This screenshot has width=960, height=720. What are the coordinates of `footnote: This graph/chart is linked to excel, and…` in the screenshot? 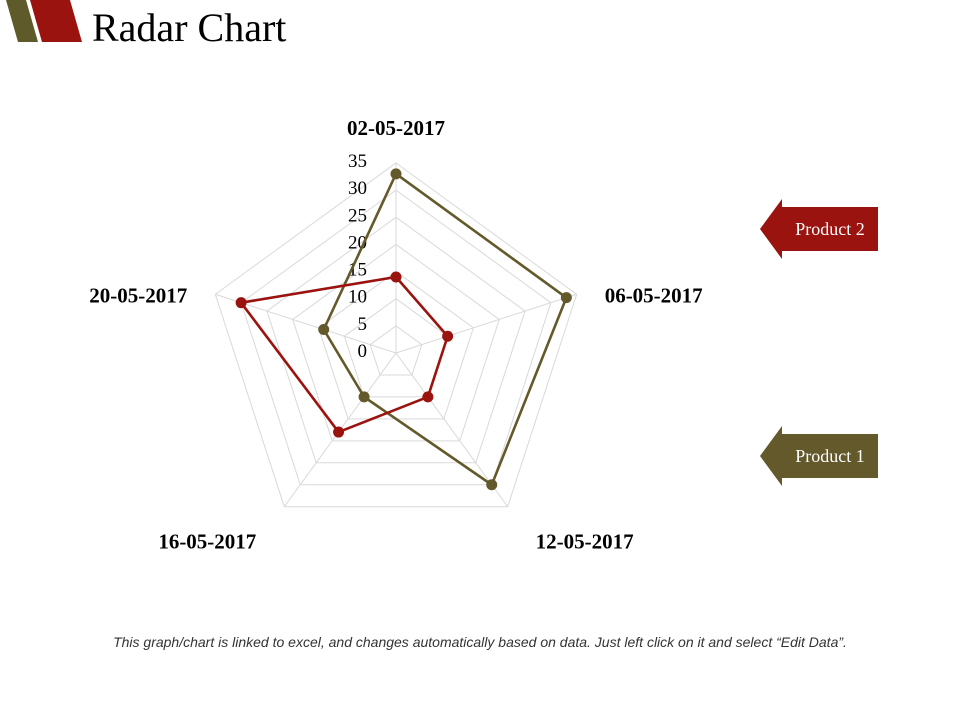 It's located at (480, 642).